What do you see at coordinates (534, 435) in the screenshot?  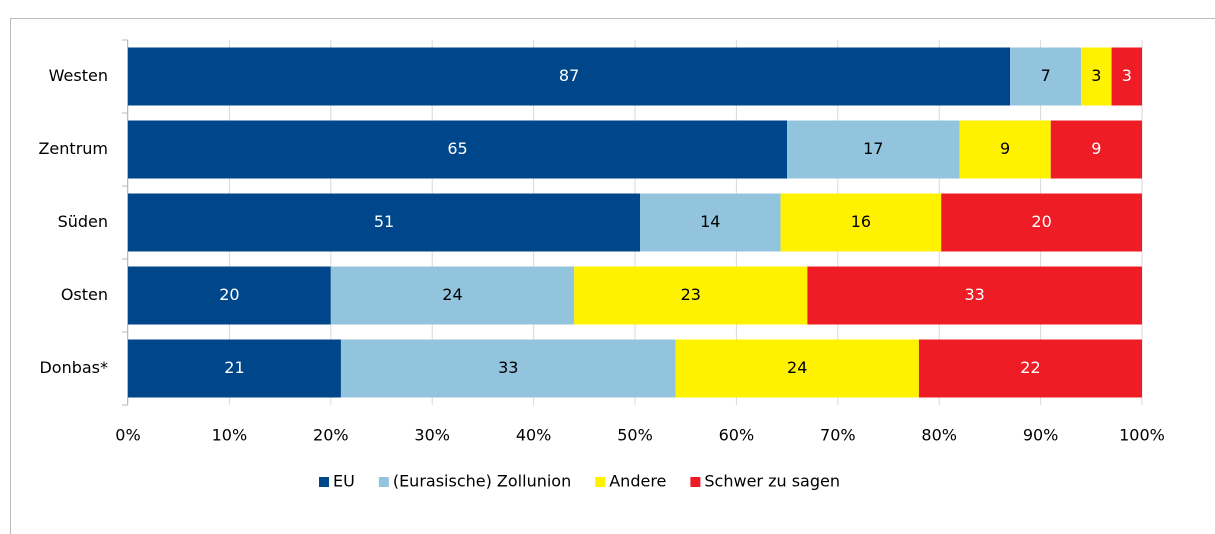 I see `x-tick-label: 40%` at bounding box center [534, 435].